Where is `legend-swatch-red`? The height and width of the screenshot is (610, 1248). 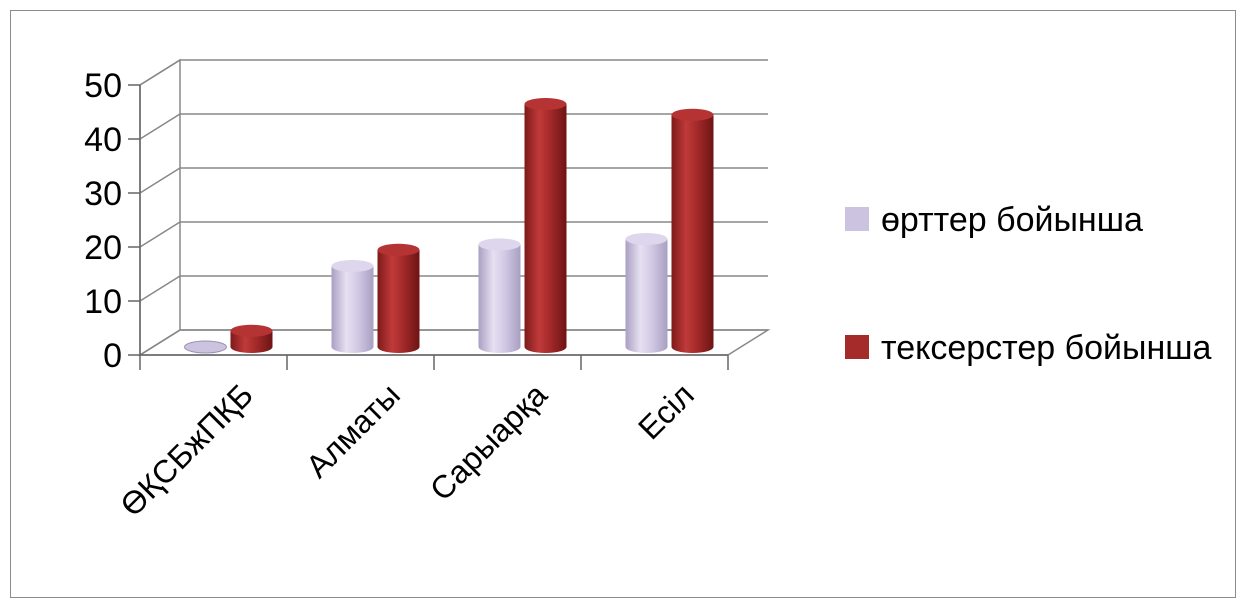
legend-swatch-red is located at coordinates (857, 347).